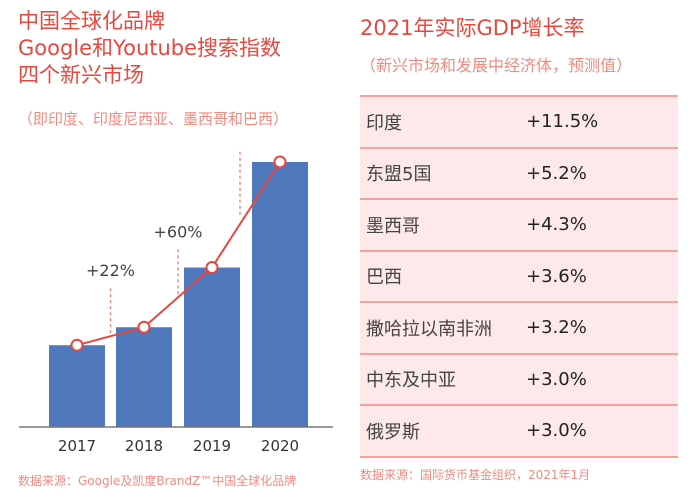 The image size is (693, 504). I want to click on table-row: 墨西哥 +4.3%, so click(519, 225).